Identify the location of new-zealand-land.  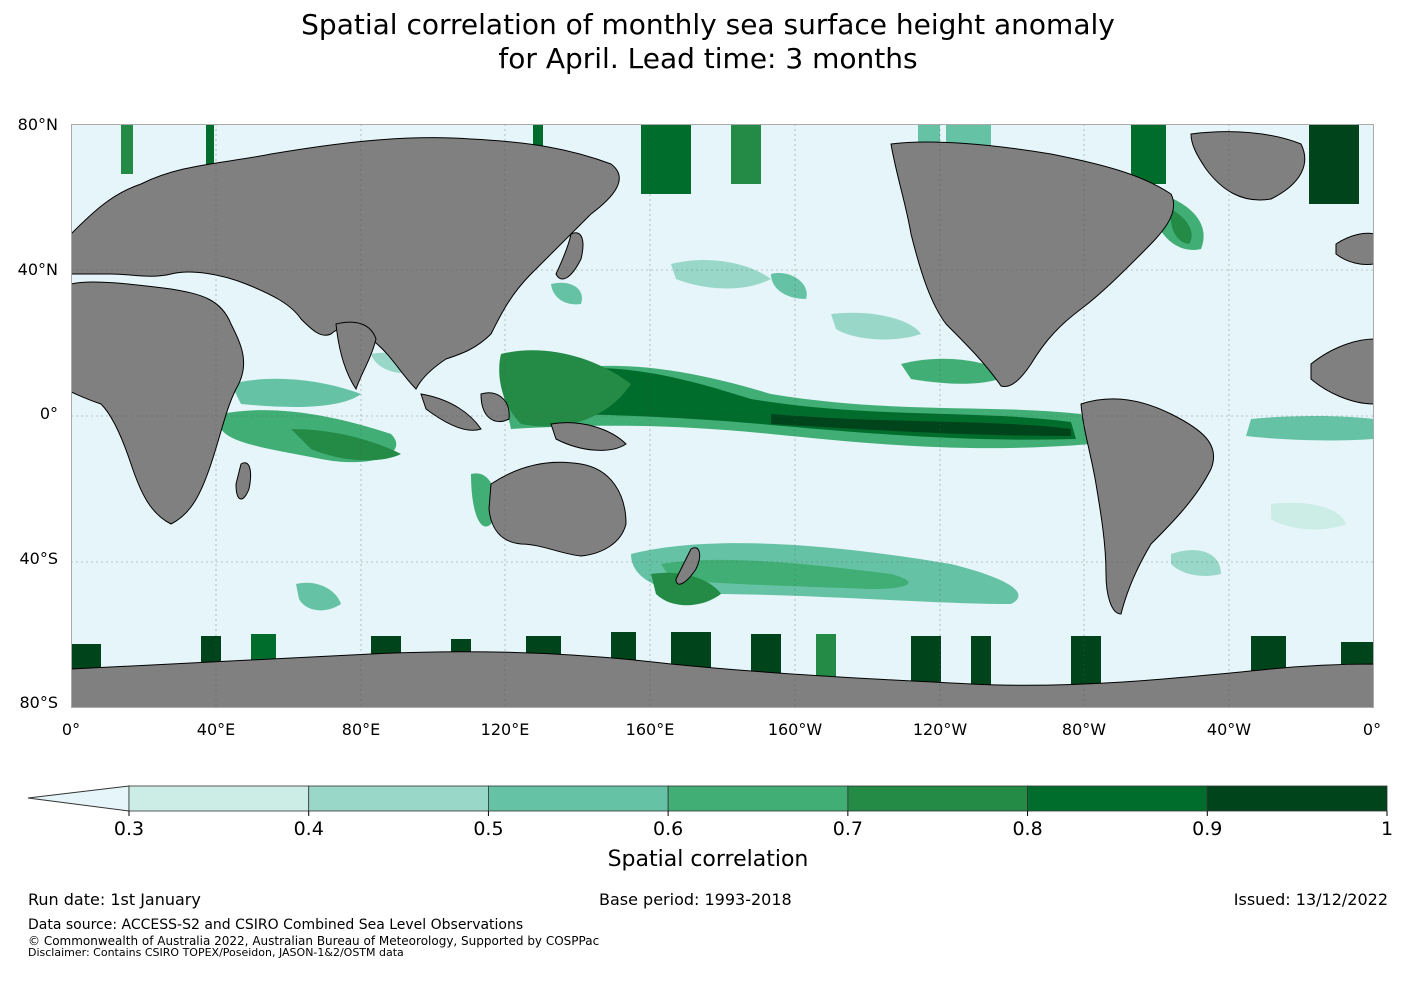
(688, 566).